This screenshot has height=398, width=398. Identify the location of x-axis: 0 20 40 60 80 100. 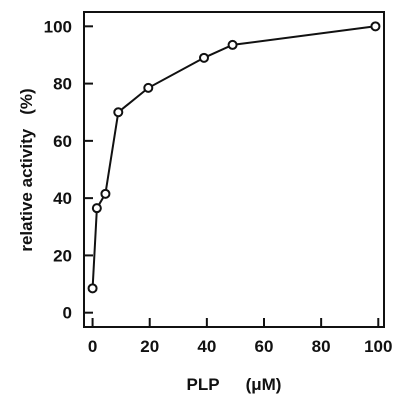
(240, 337).